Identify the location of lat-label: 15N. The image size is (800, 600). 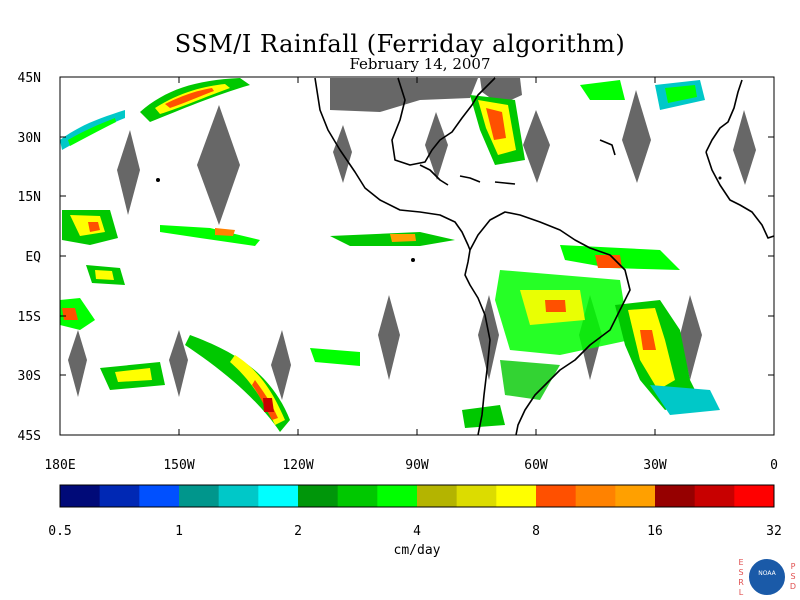
(29, 197).